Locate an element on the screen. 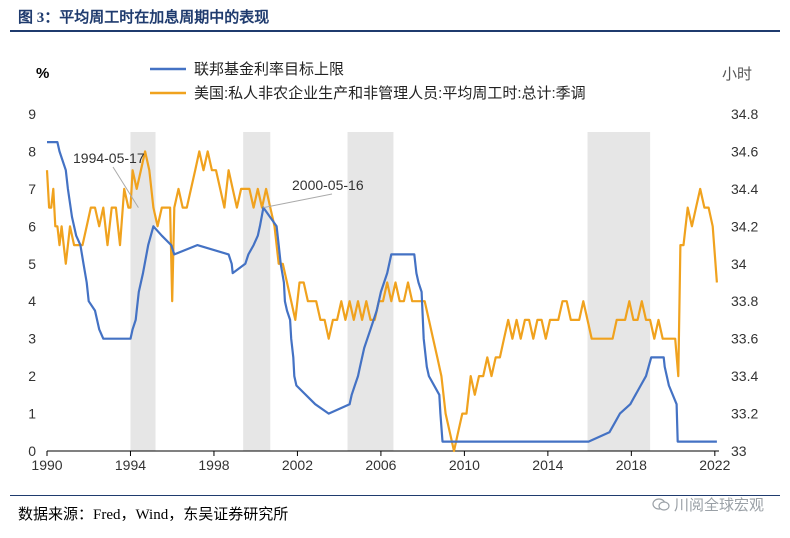 The height and width of the screenshot is (538, 790). right-tick-label: 33.6 is located at coordinates (744, 339).